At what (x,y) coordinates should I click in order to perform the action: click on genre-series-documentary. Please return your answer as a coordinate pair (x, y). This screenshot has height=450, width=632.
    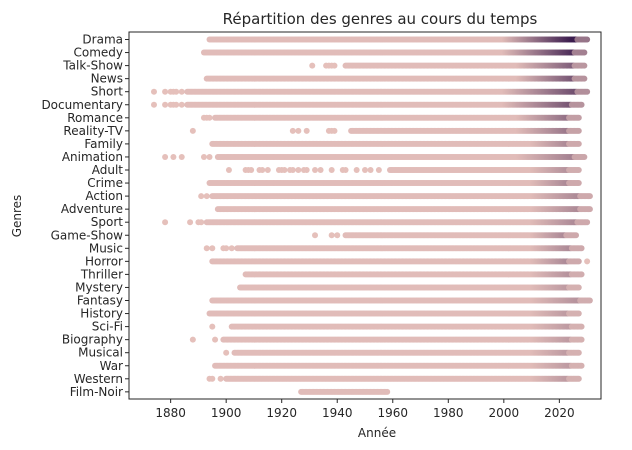
    Looking at the image, I should click on (367, 104).